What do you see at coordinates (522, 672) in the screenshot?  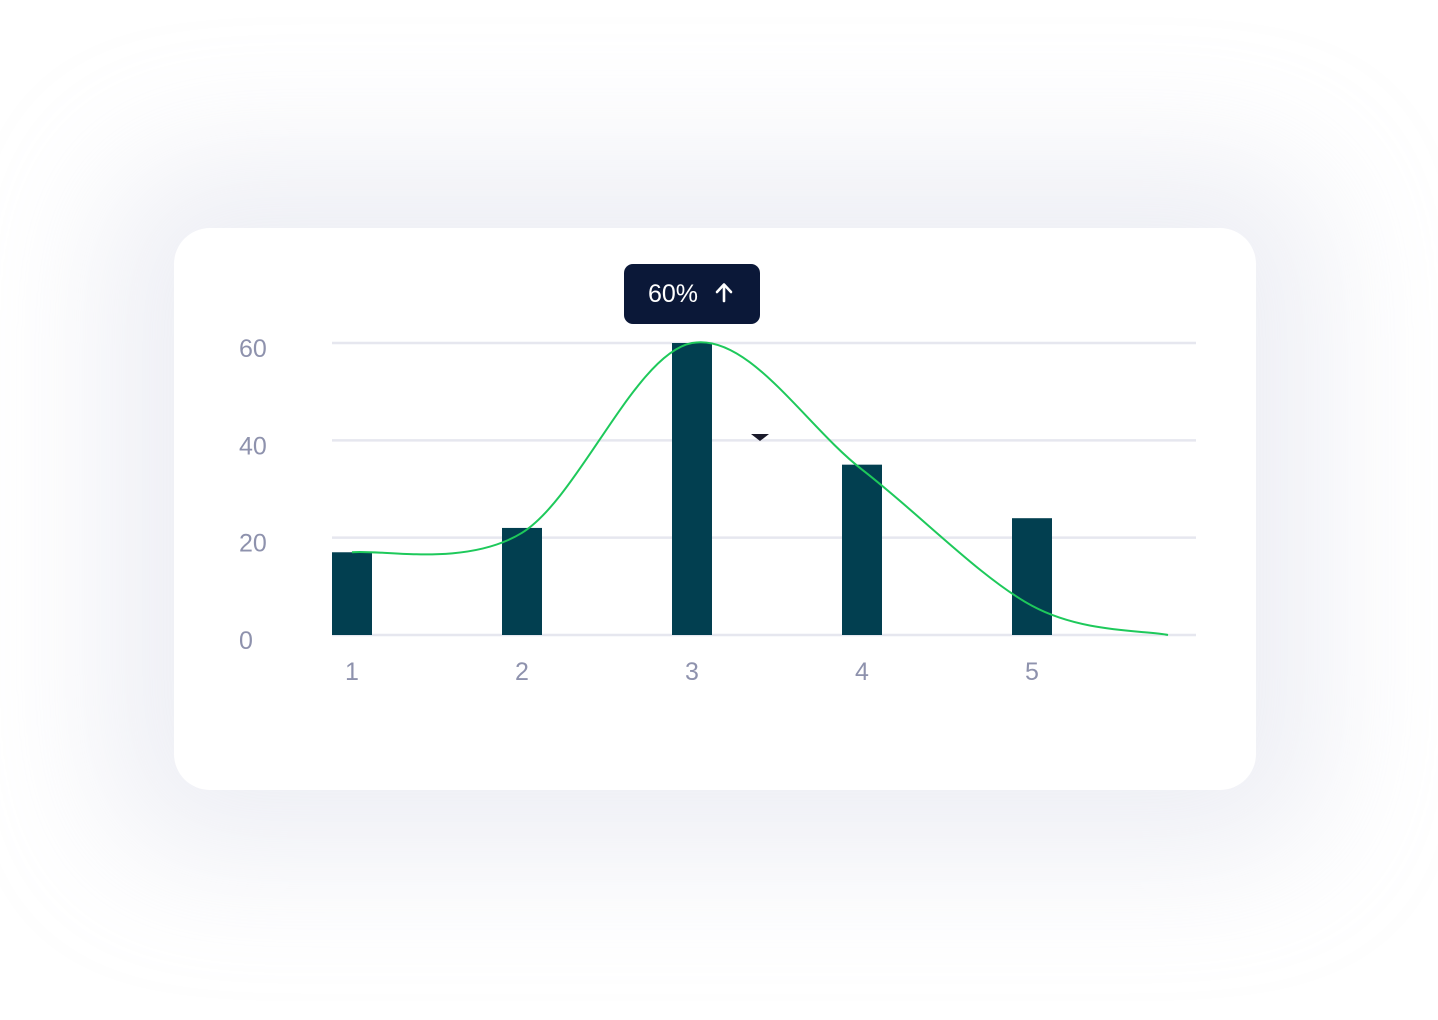 I see `x-tick-label: 2` at bounding box center [522, 672].